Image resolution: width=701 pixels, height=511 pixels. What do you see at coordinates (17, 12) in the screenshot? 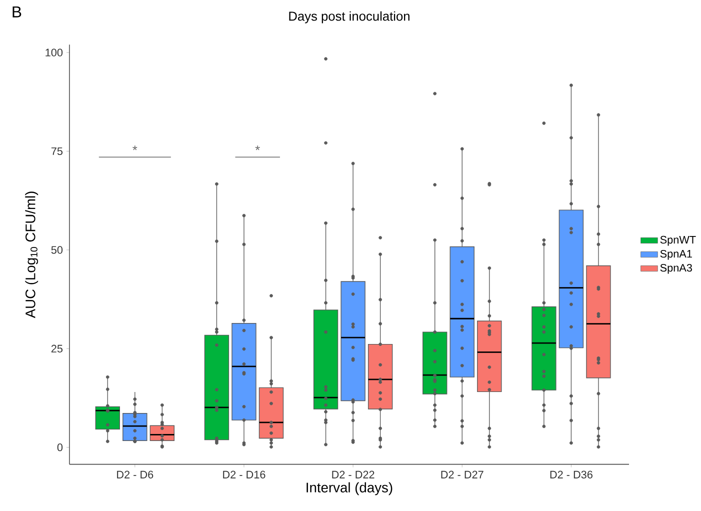
I see `text: B` at bounding box center [17, 12].